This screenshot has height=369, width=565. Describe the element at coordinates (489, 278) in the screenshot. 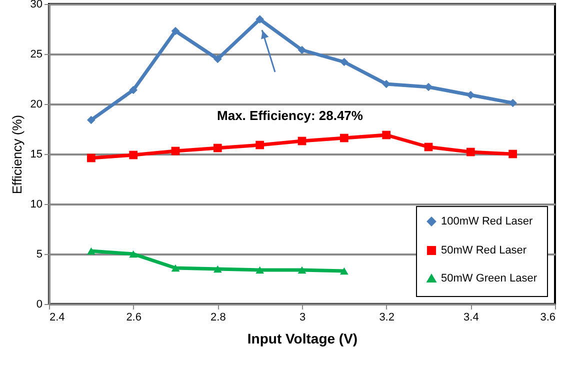

I see `legend-label: 50mW Green Laser` at that location.